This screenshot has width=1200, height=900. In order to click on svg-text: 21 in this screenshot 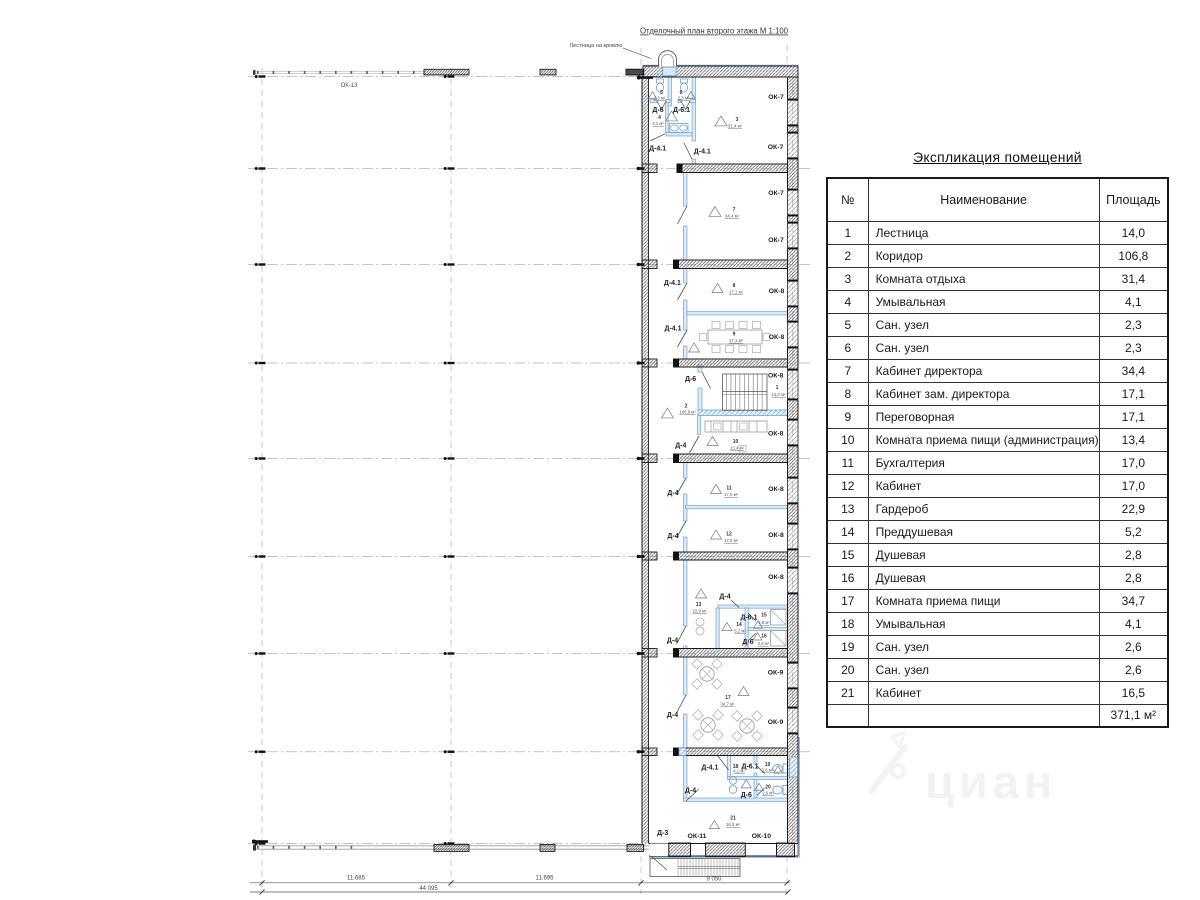, I will do `click(733, 819)`.